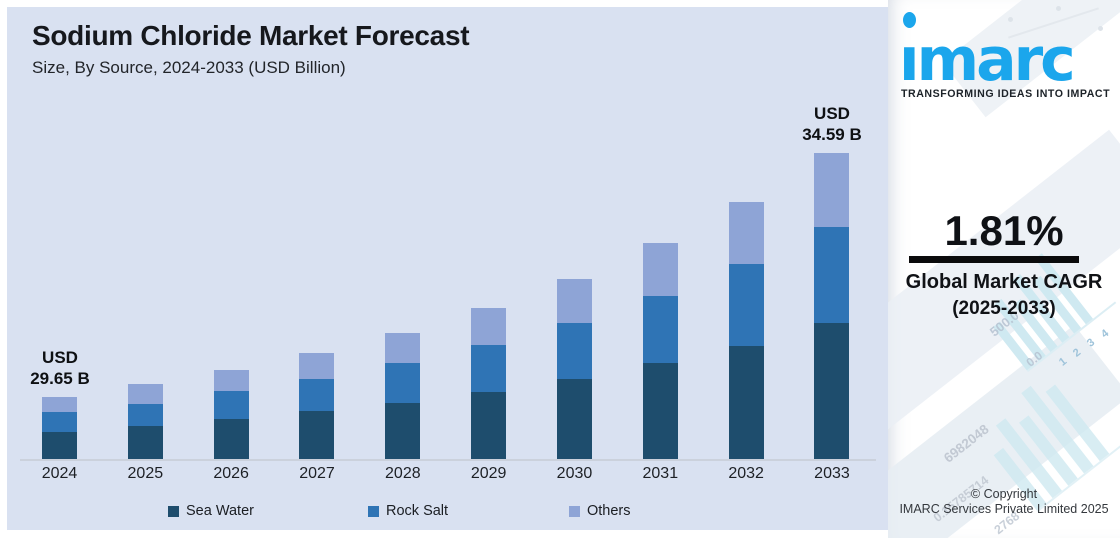 The width and height of the screenshot is (1120, 538). What do you see at coordinates (574, 473) in the screenshot?
I see `x-axis-label-2030: 2030` at bounding box center [574, 473].